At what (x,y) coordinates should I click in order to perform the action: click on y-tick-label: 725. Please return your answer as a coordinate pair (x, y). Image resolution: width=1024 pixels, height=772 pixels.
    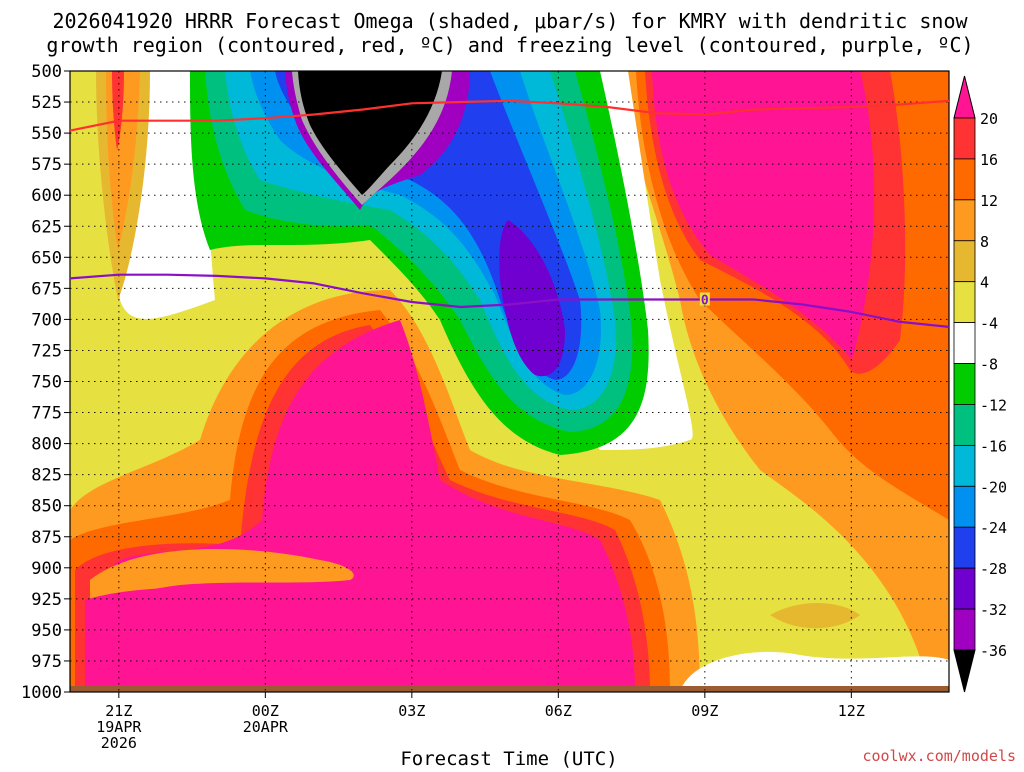
    Looking at the image, I should click on (46, 351).